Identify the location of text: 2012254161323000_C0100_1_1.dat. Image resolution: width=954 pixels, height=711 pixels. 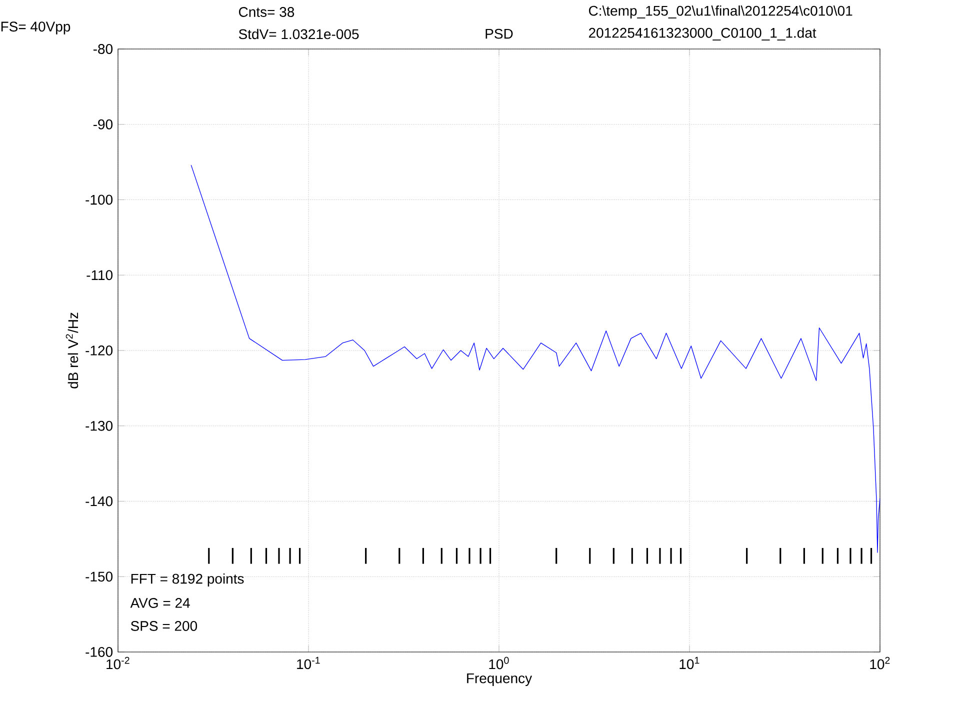
(702, 34).